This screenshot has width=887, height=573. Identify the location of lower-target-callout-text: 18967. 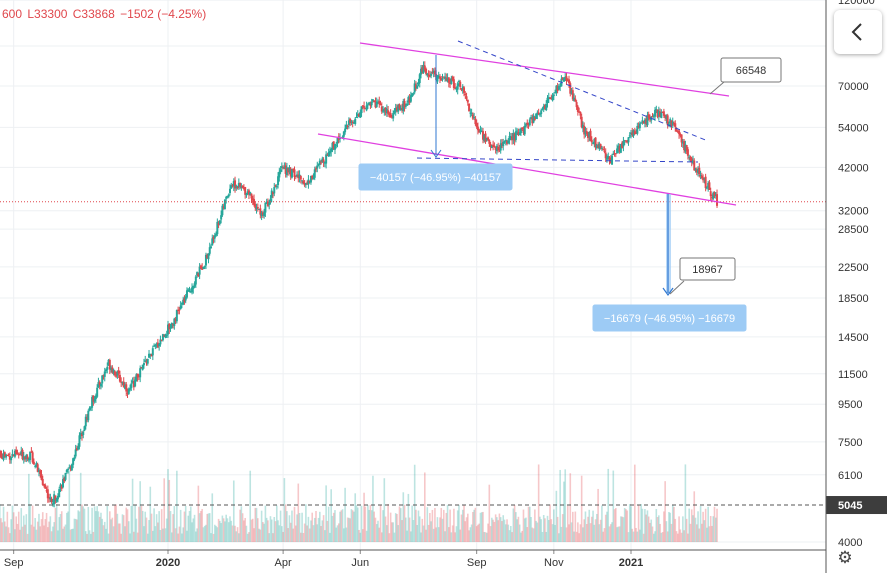
(707, 270).